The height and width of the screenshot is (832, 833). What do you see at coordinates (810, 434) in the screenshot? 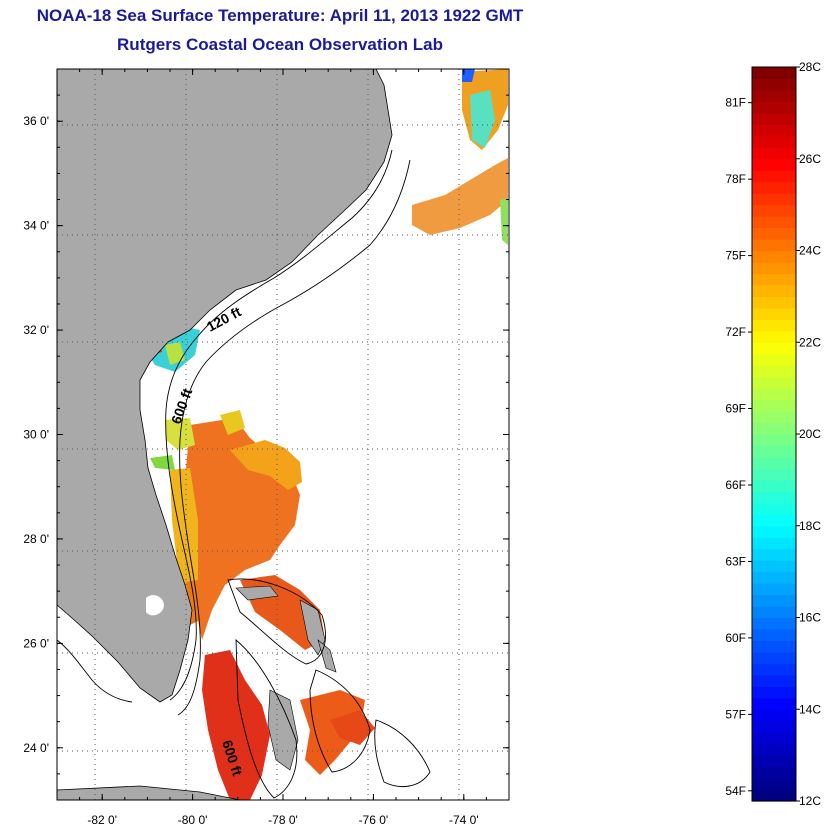
I see `celsius-label: 20C` at bounding box center [810, 434].